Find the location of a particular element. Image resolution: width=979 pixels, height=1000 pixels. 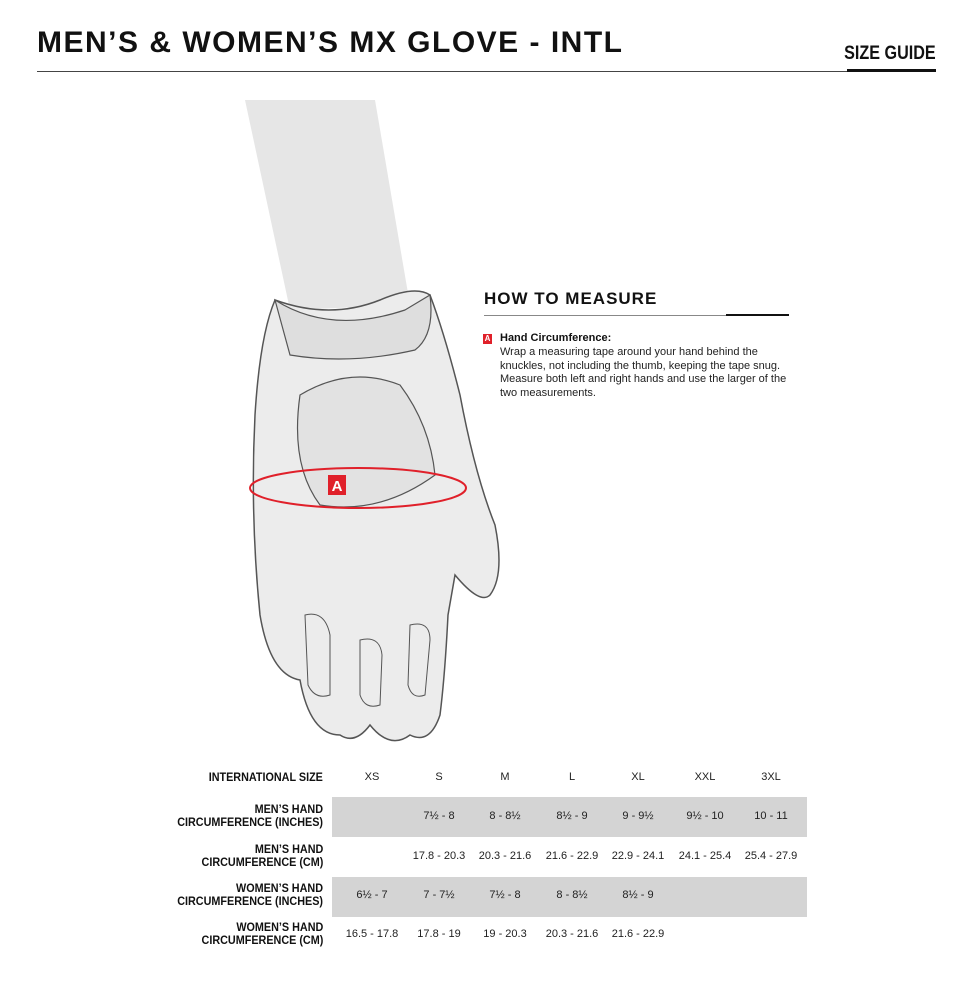

table-cell: 9½ - 10 is located at coordinates (705, 816).